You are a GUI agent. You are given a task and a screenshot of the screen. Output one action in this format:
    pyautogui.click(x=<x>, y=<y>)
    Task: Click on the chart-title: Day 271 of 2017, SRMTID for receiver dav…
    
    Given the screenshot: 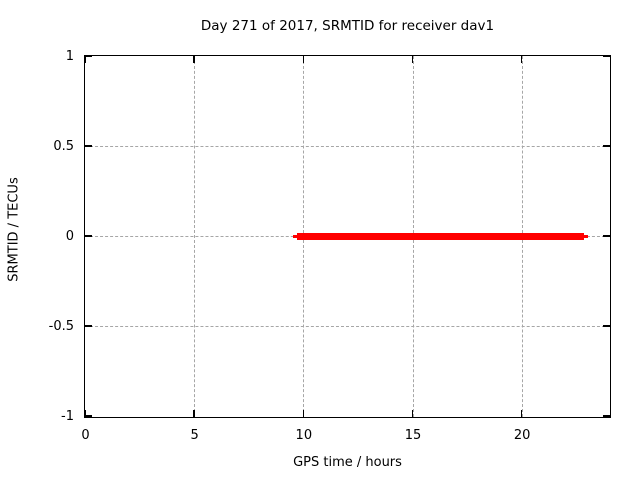 What is the action you would take?
    pyautogui.click(x=347, y=26)
    